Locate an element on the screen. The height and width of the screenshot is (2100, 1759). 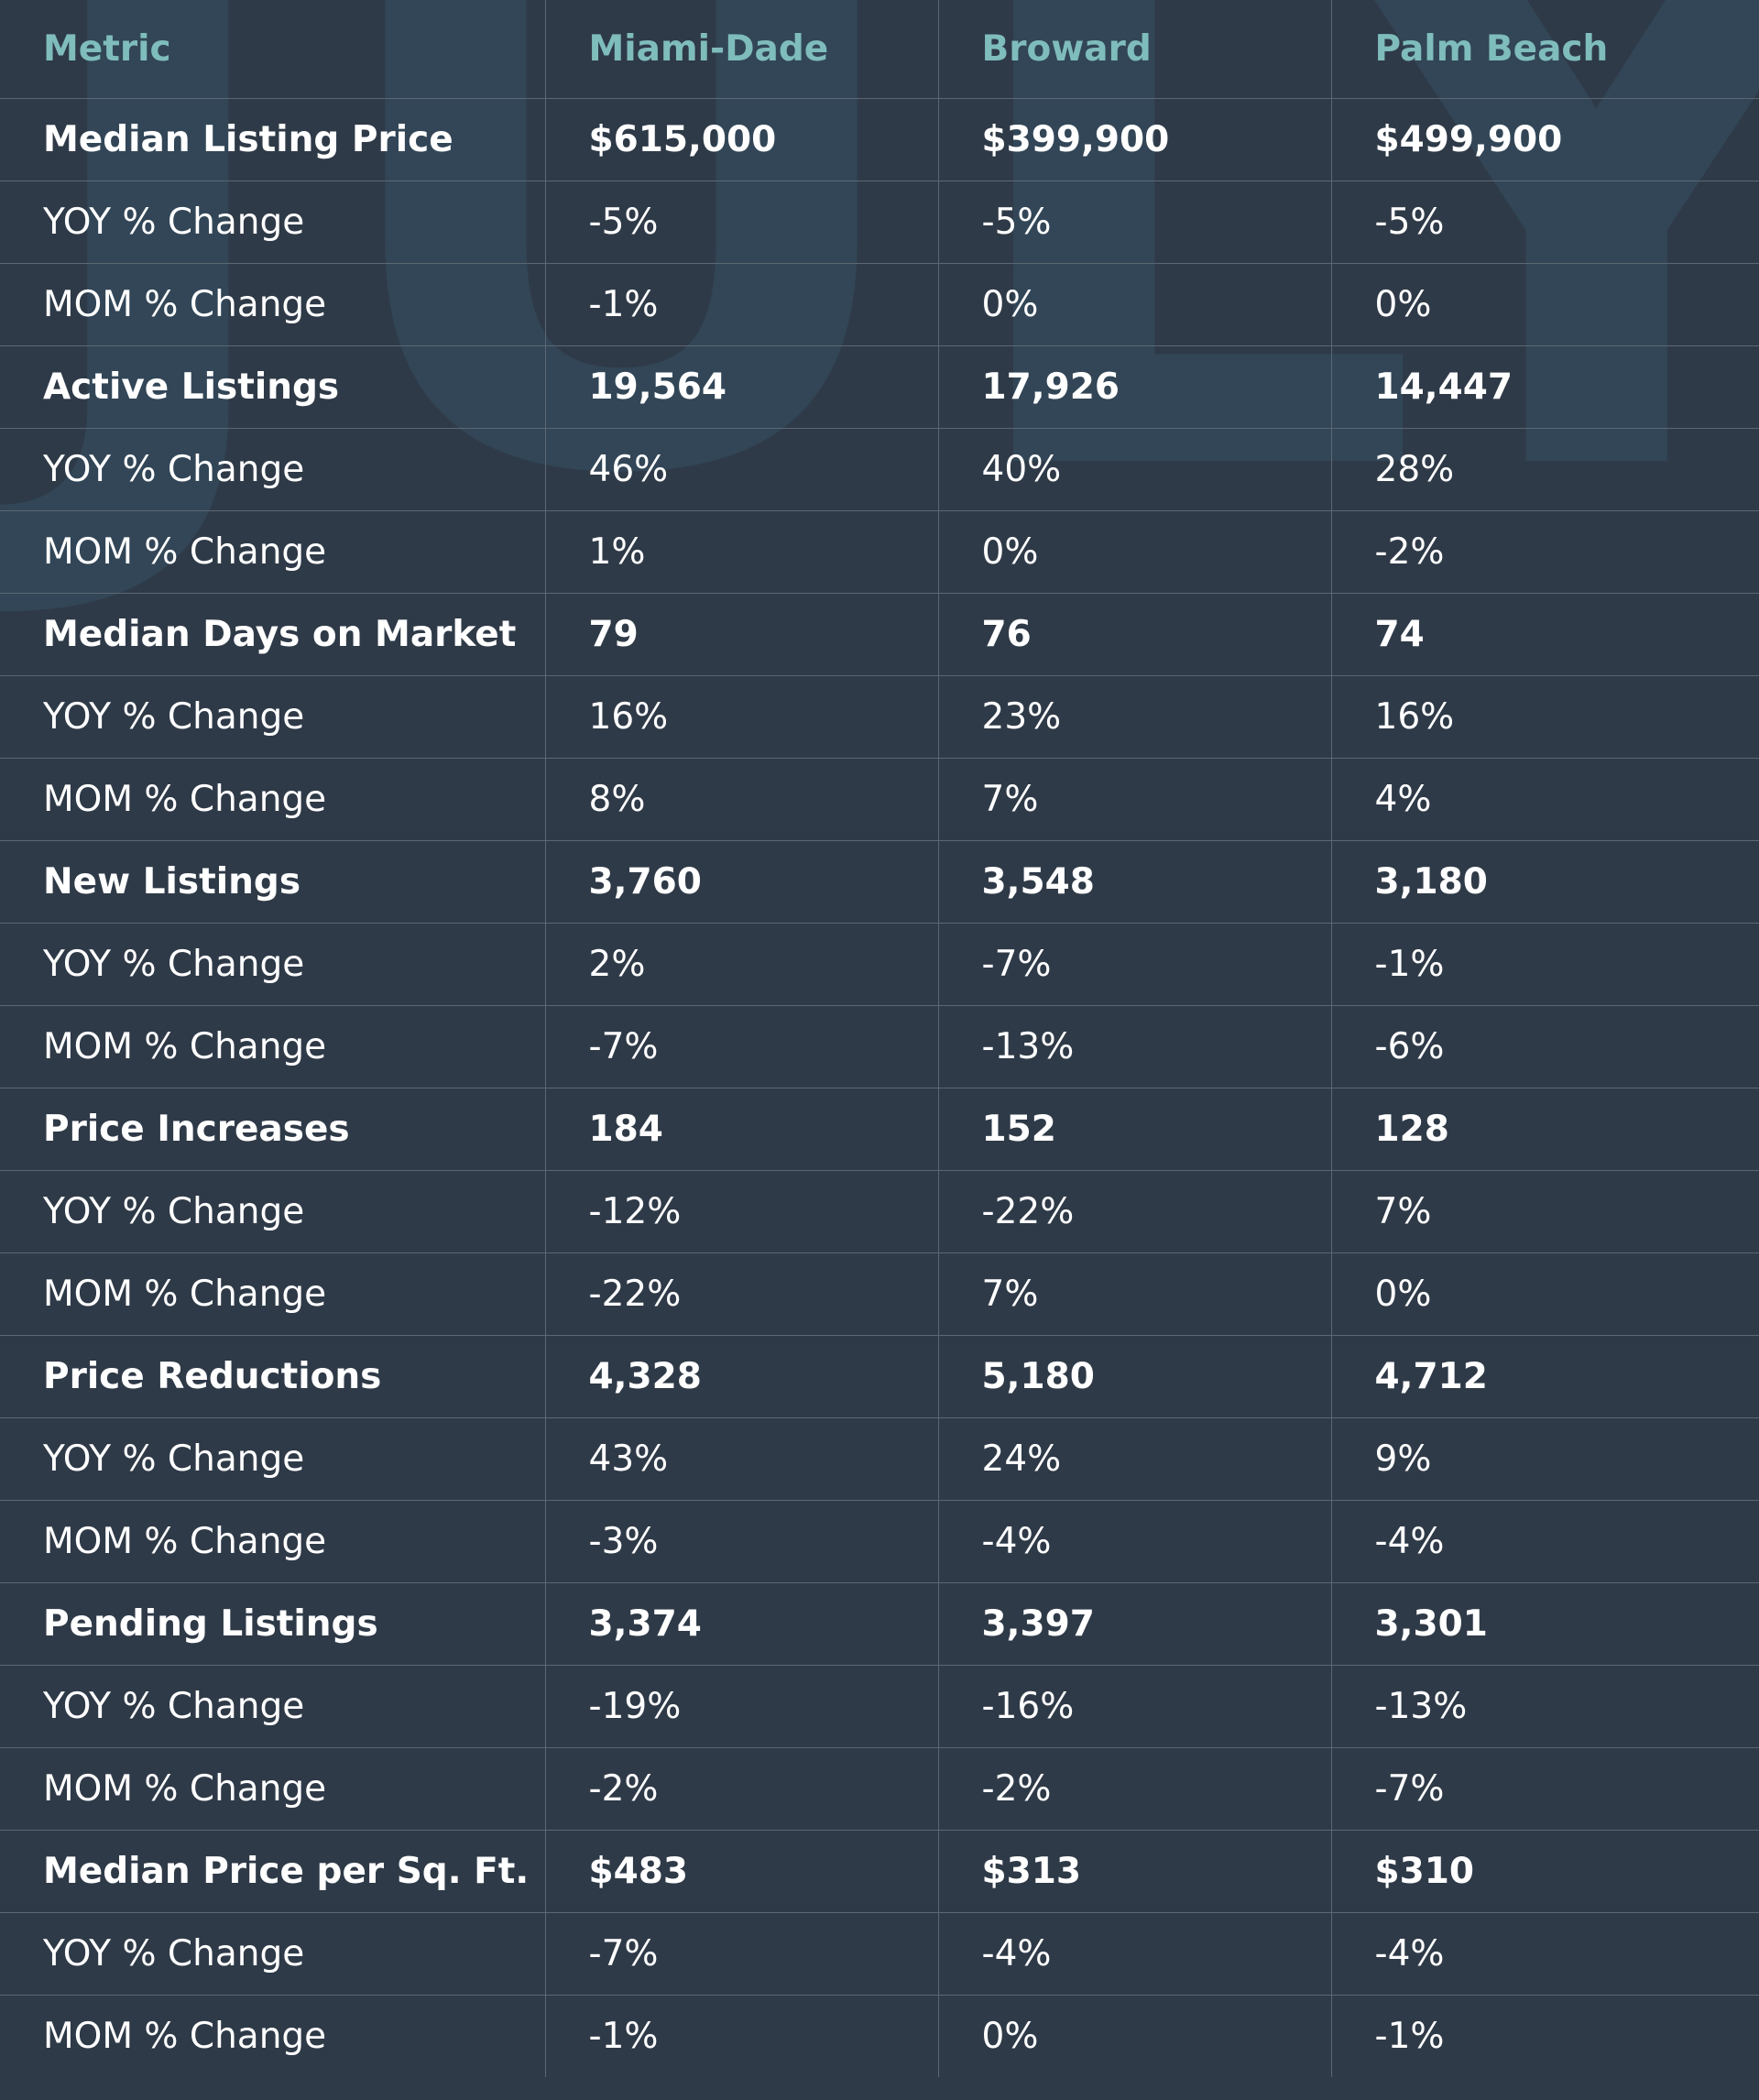
cell-palm-beach: $310 is located at coordinates (1545, 1871).